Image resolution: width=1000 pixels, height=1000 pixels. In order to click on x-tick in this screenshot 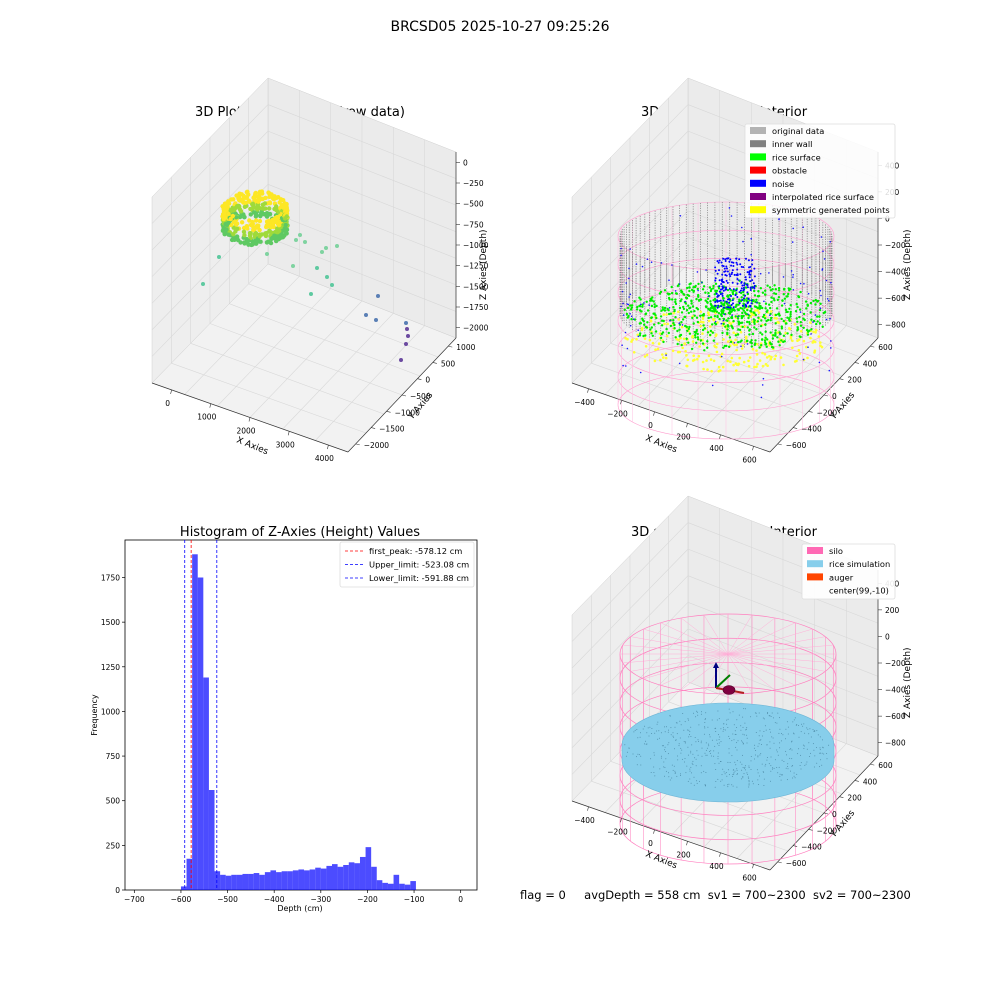, I will do `click(621, 820)`.